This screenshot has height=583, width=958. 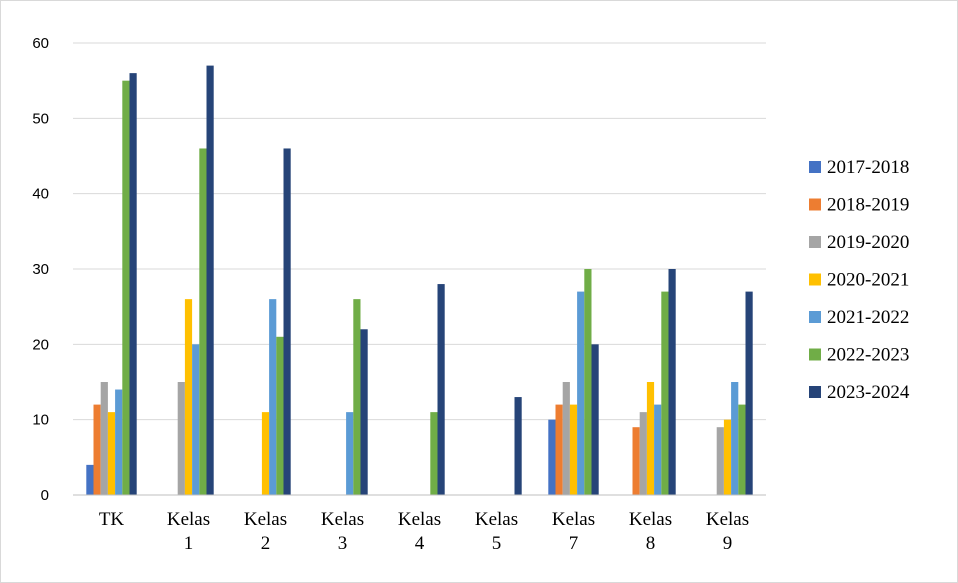 I want to click on legend-item: 2022-2023, so click(x=859, y=355).